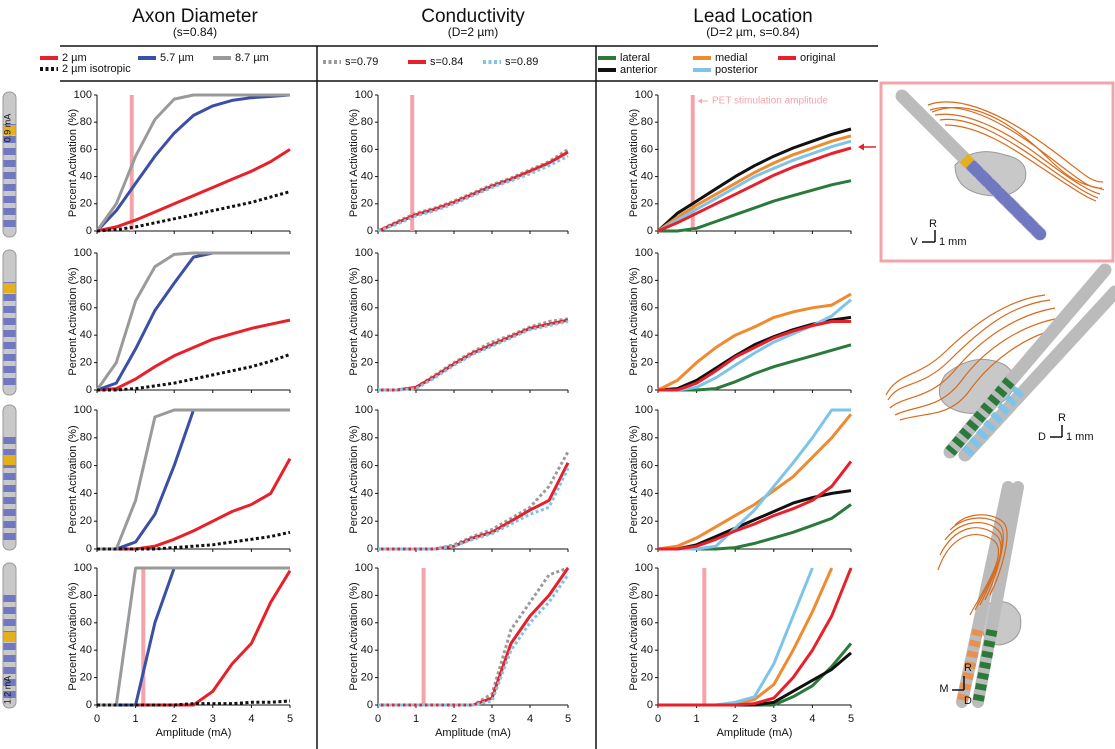 The height and width of the screenshot is (749, 1115). Describe the element at coordinates (774, 719) in the screenshot. I see `x-tick-label: 3` at that location.